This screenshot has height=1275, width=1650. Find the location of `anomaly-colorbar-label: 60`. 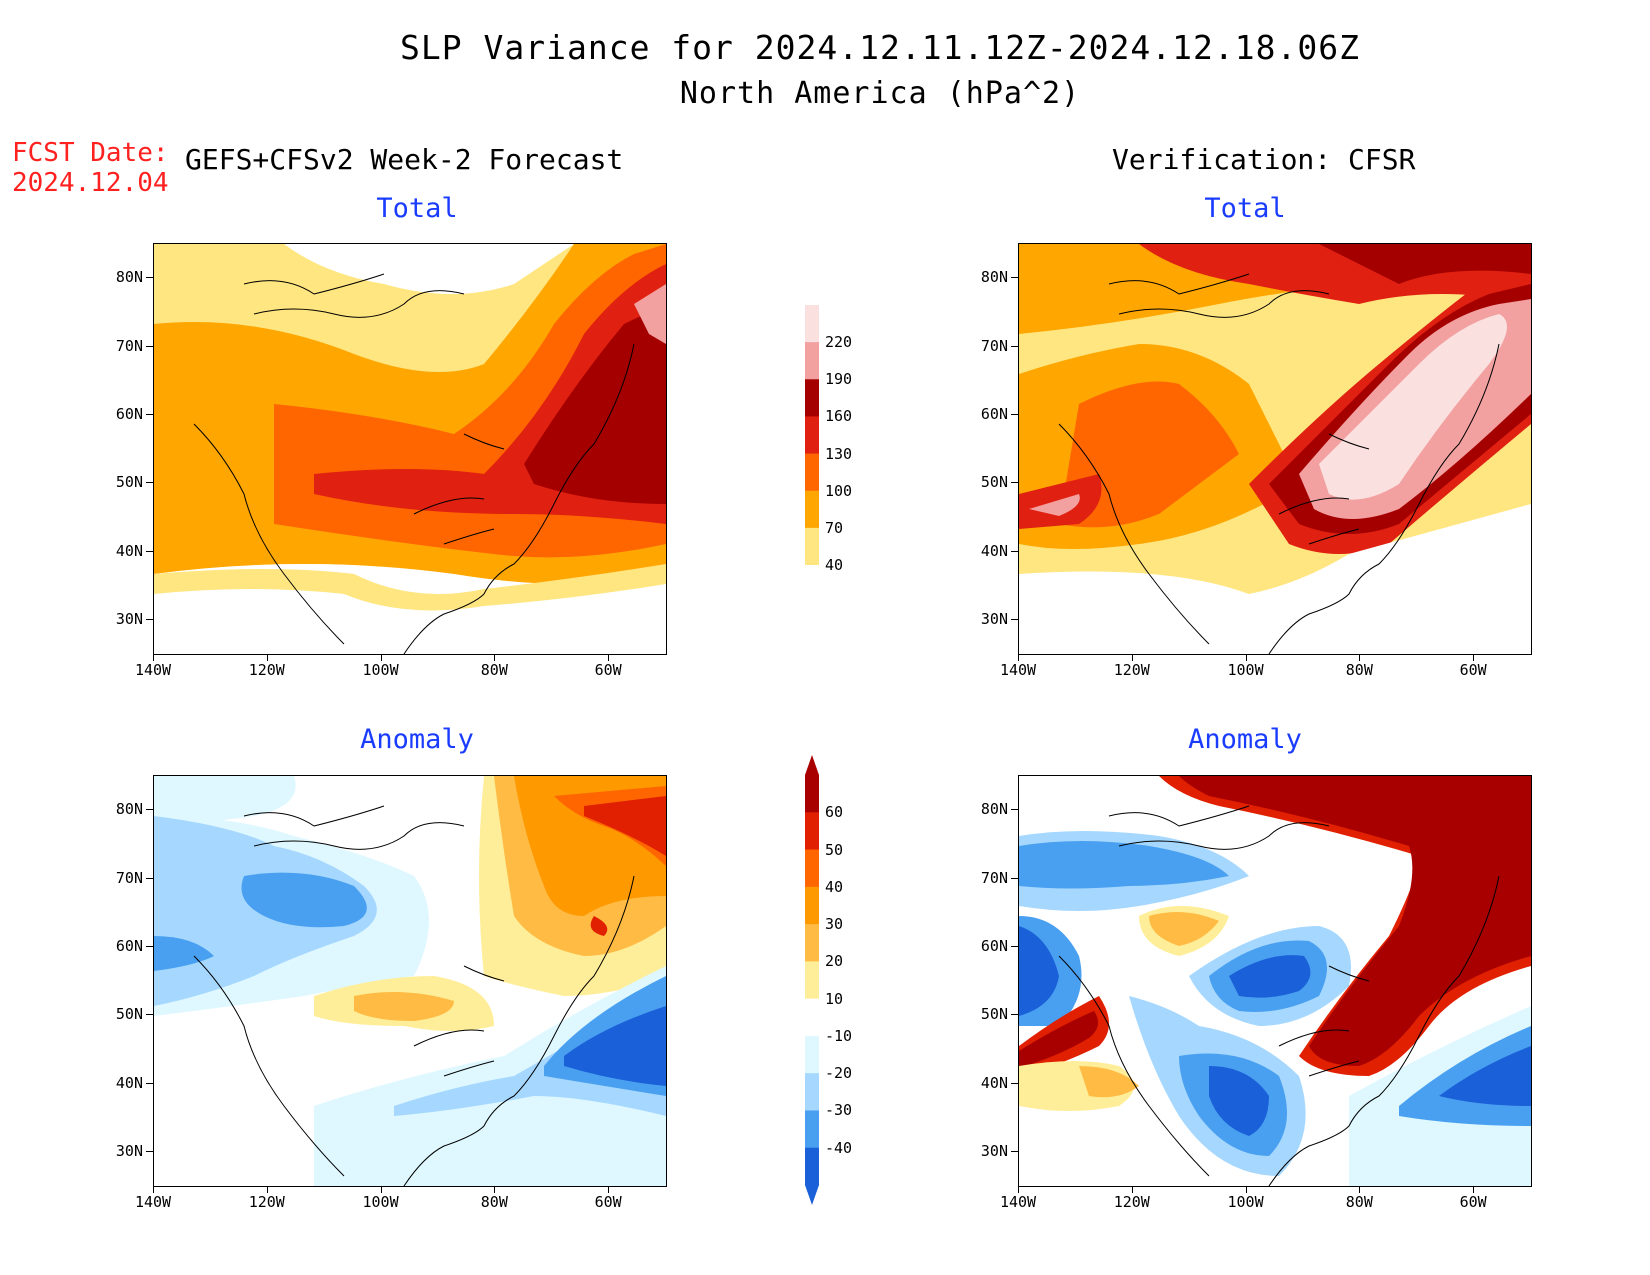

anomaly-colorbar-label: 60 is located at coordinates (834, 812).